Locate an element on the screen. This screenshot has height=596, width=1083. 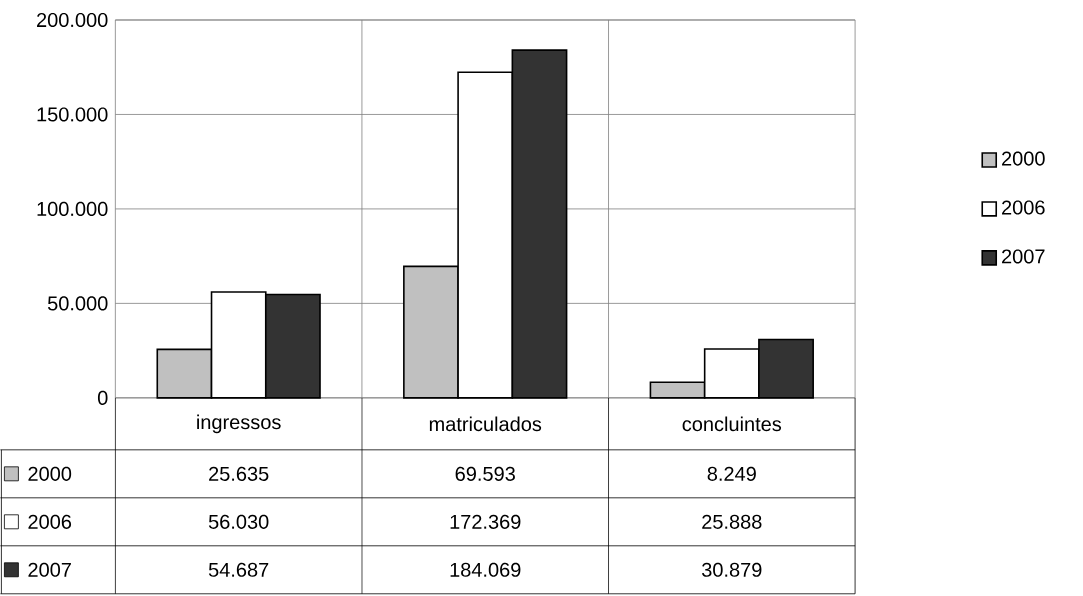
text: 2006 is located at coordinates (1023, 207).